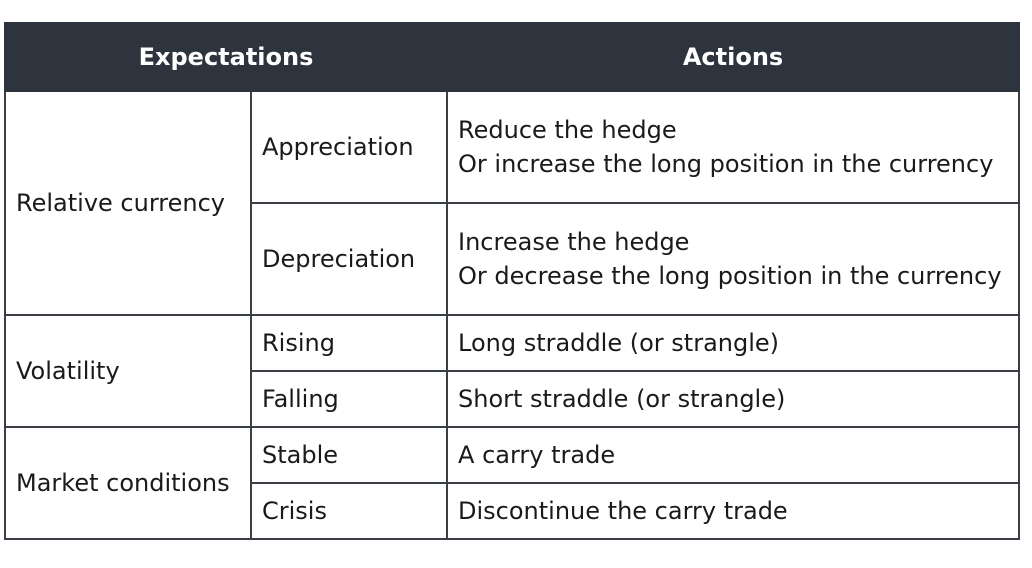 Image resolution: width=1032 pixels, height=568 pixels. I want to click on action-line: Increase the hedge, so click(574, 242).